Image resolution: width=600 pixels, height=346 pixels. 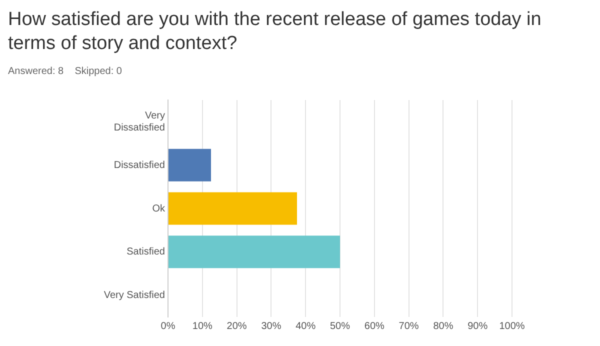 I want to click on x-tick-label: 30%, so click(x=271, y=326).